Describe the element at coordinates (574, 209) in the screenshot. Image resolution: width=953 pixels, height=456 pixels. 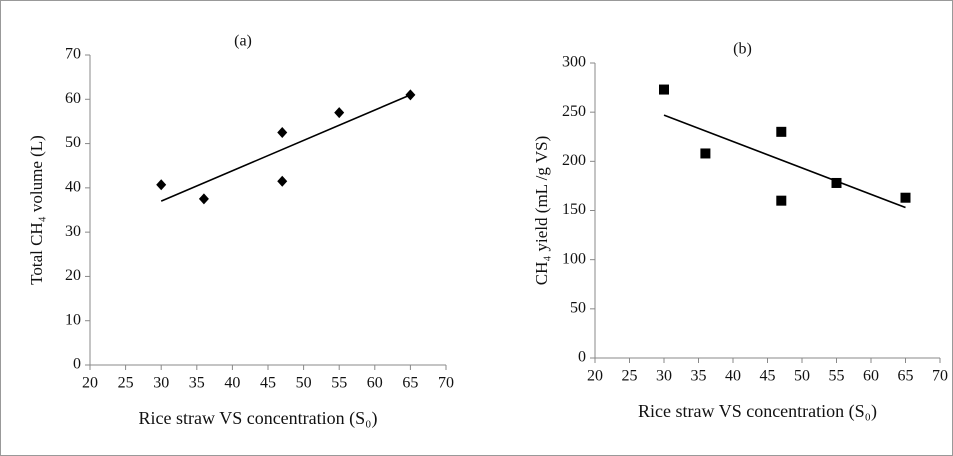
I see `y-tick-label: 150` at that location.